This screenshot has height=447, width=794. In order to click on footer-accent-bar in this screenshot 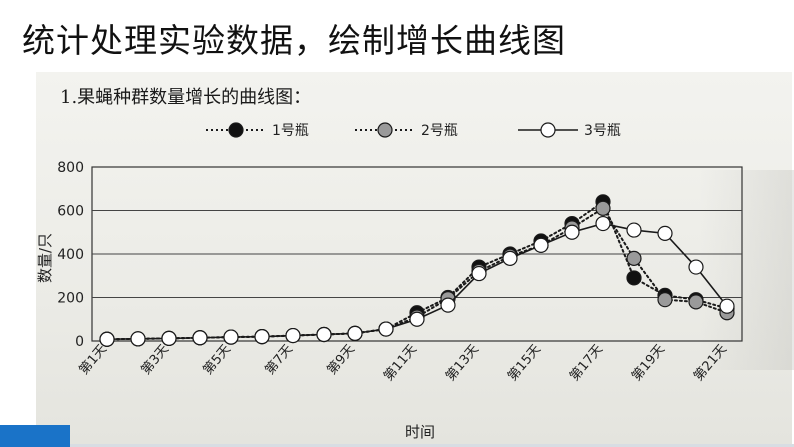, I will do `click(35, 436)`.